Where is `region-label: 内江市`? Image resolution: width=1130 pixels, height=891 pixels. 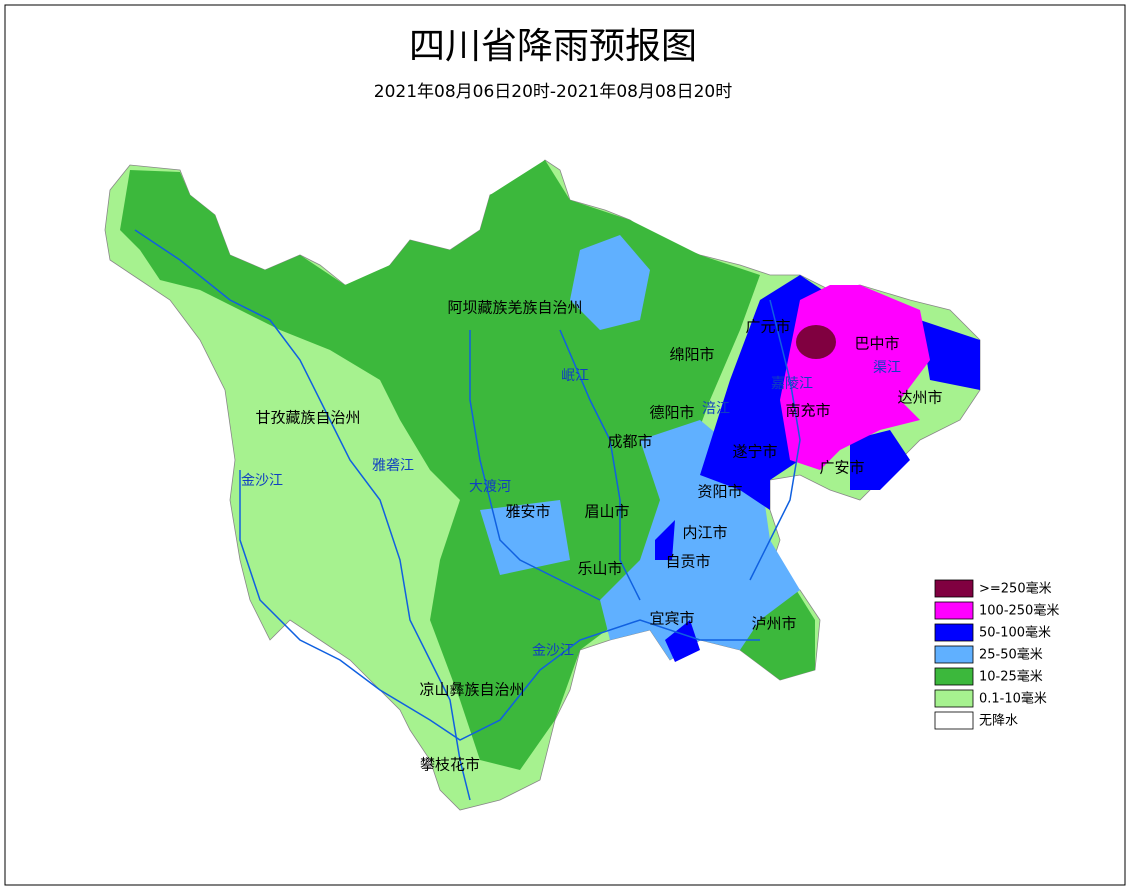 region-label: 内江市 is located at coordinates (704, 533).